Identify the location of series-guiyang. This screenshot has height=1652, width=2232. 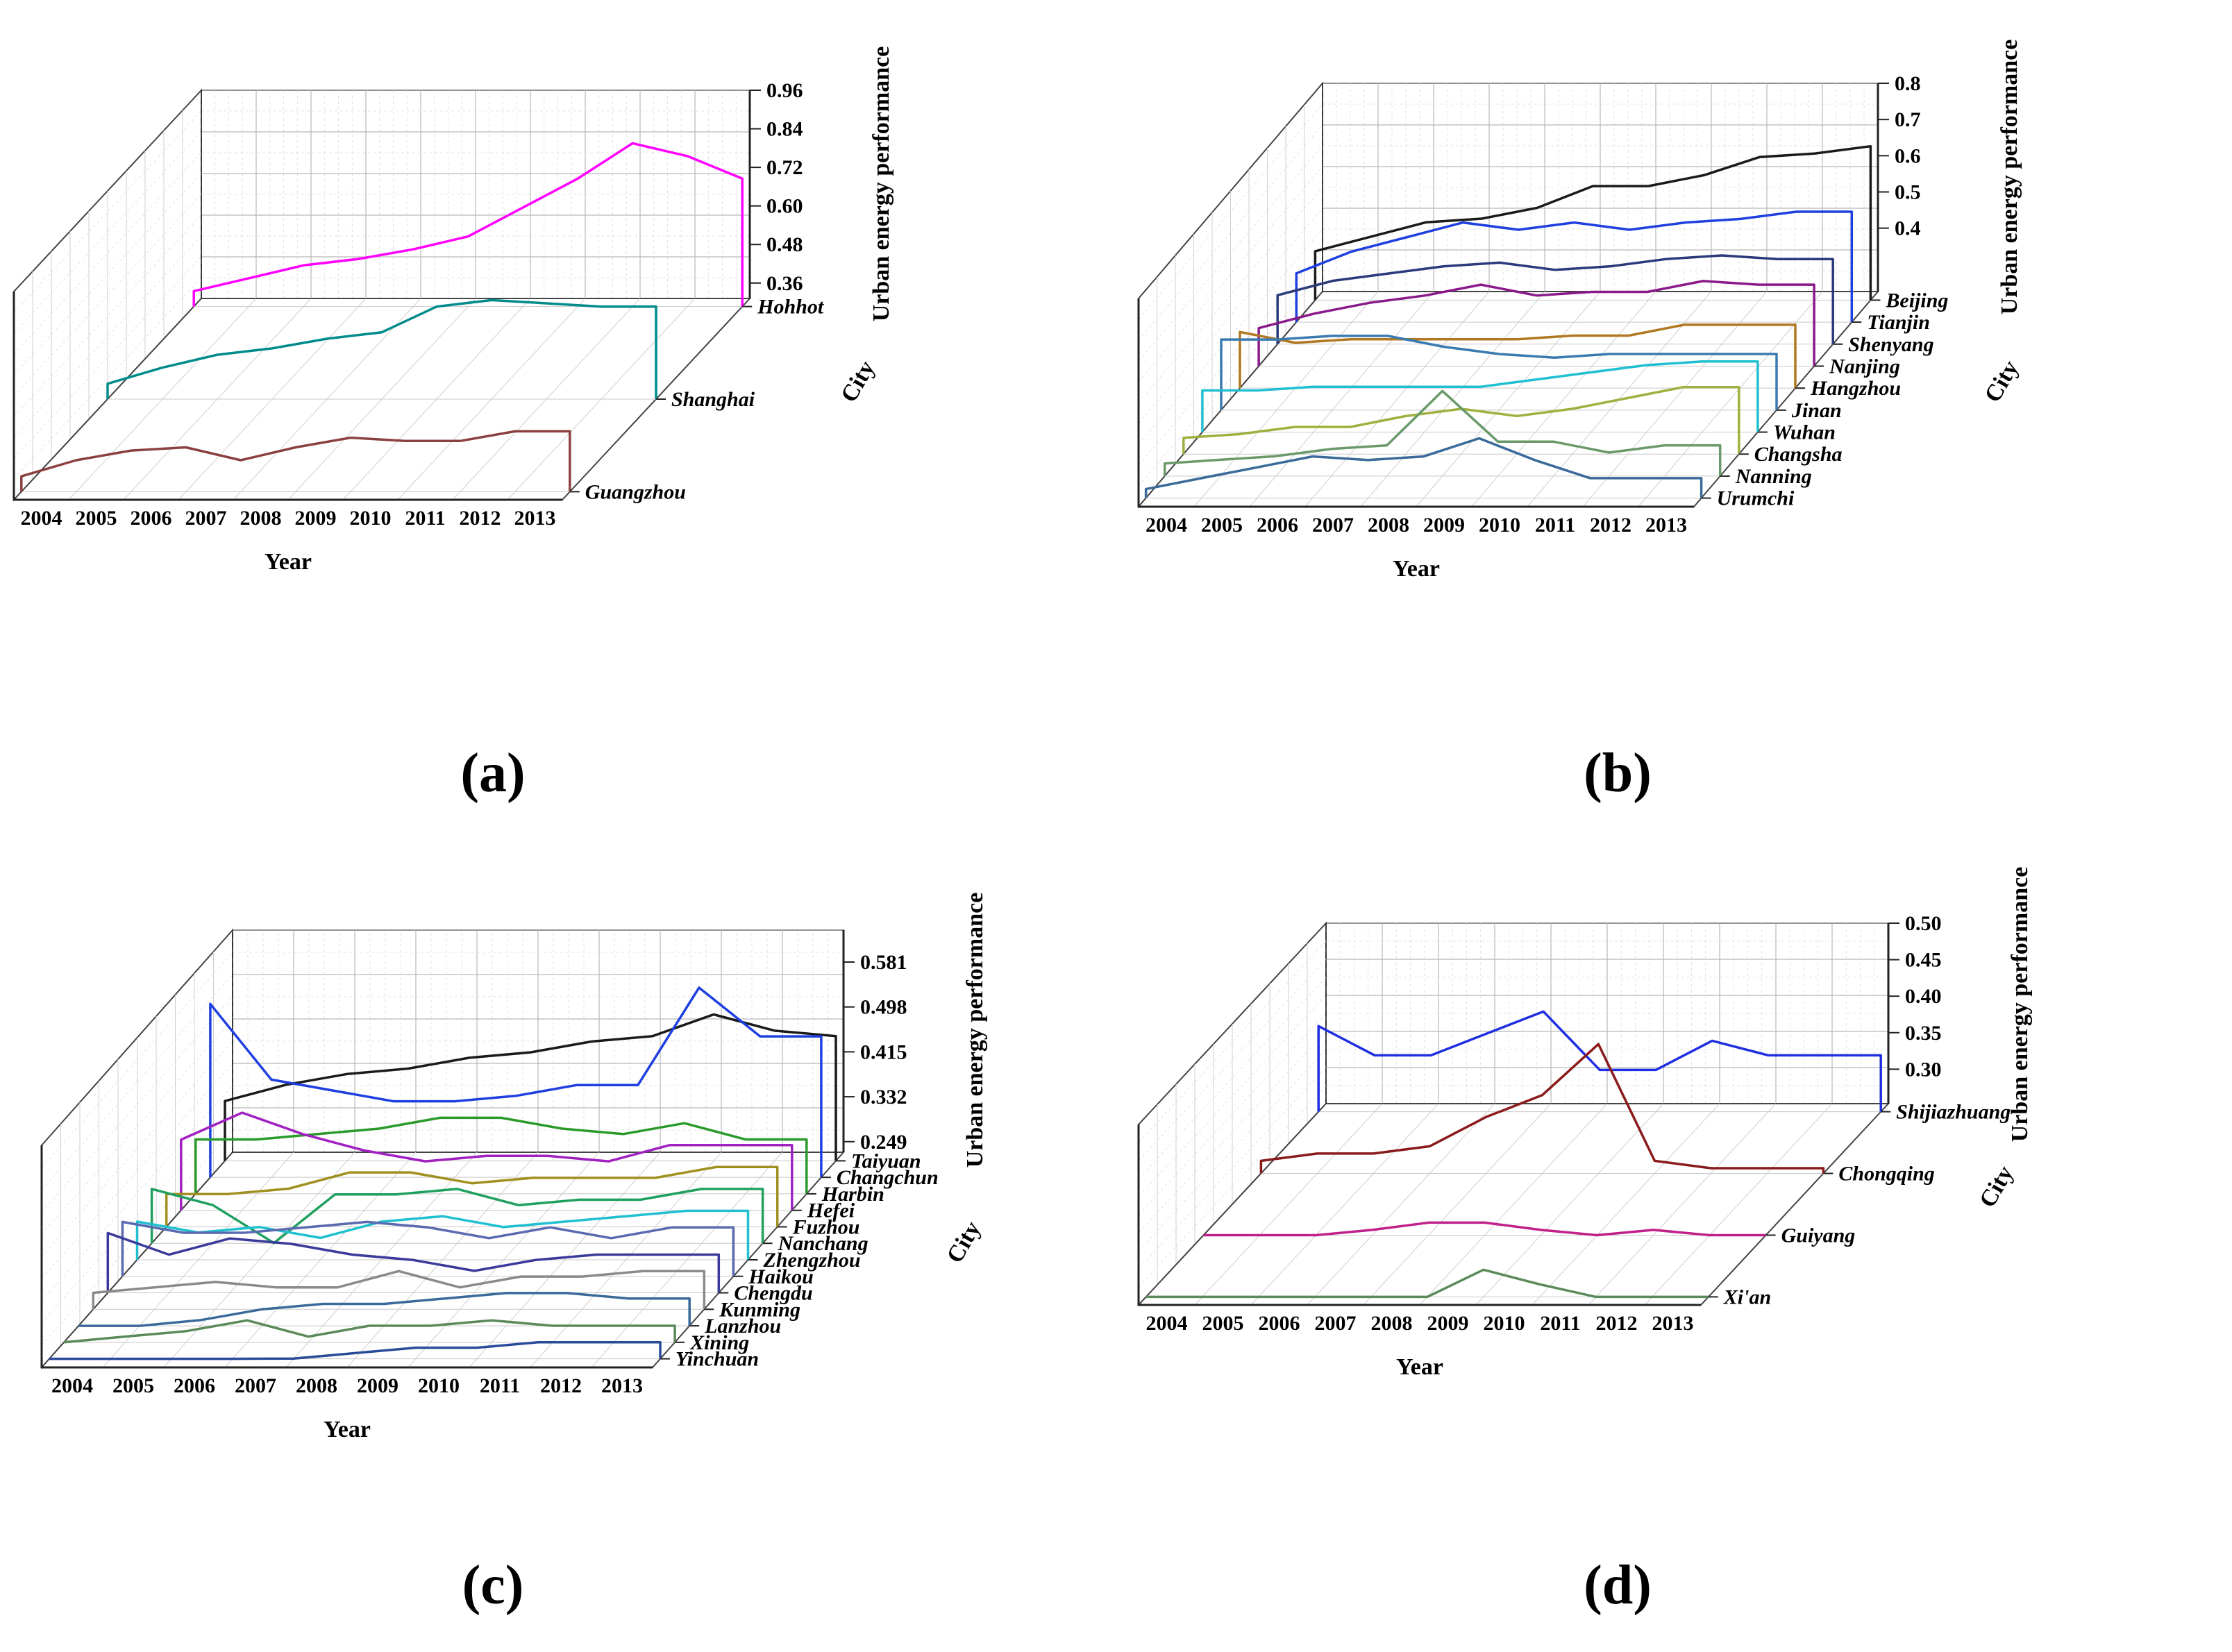
(1485, 1229).